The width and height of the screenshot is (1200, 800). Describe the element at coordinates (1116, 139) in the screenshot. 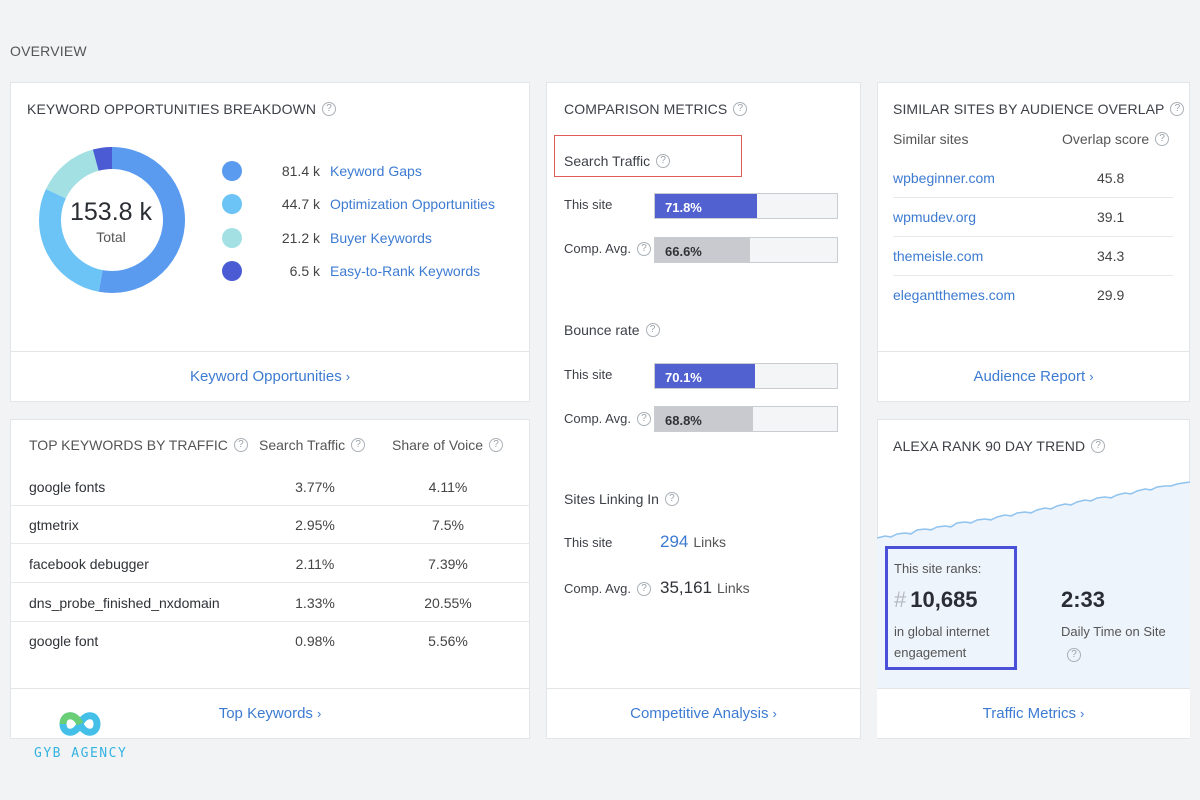

I see `col-overlap-score: Overlap score ?` at that location.